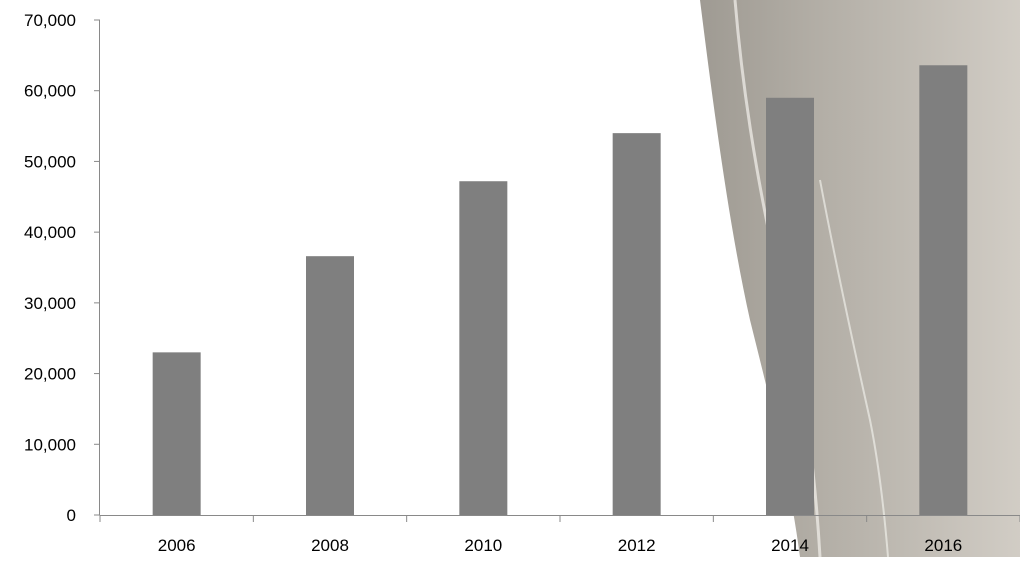  What do you see at coordinates (177, 545) in the screenshot?
I see `x-tick-label-2006: 2006` at bounding box center [177, 545].